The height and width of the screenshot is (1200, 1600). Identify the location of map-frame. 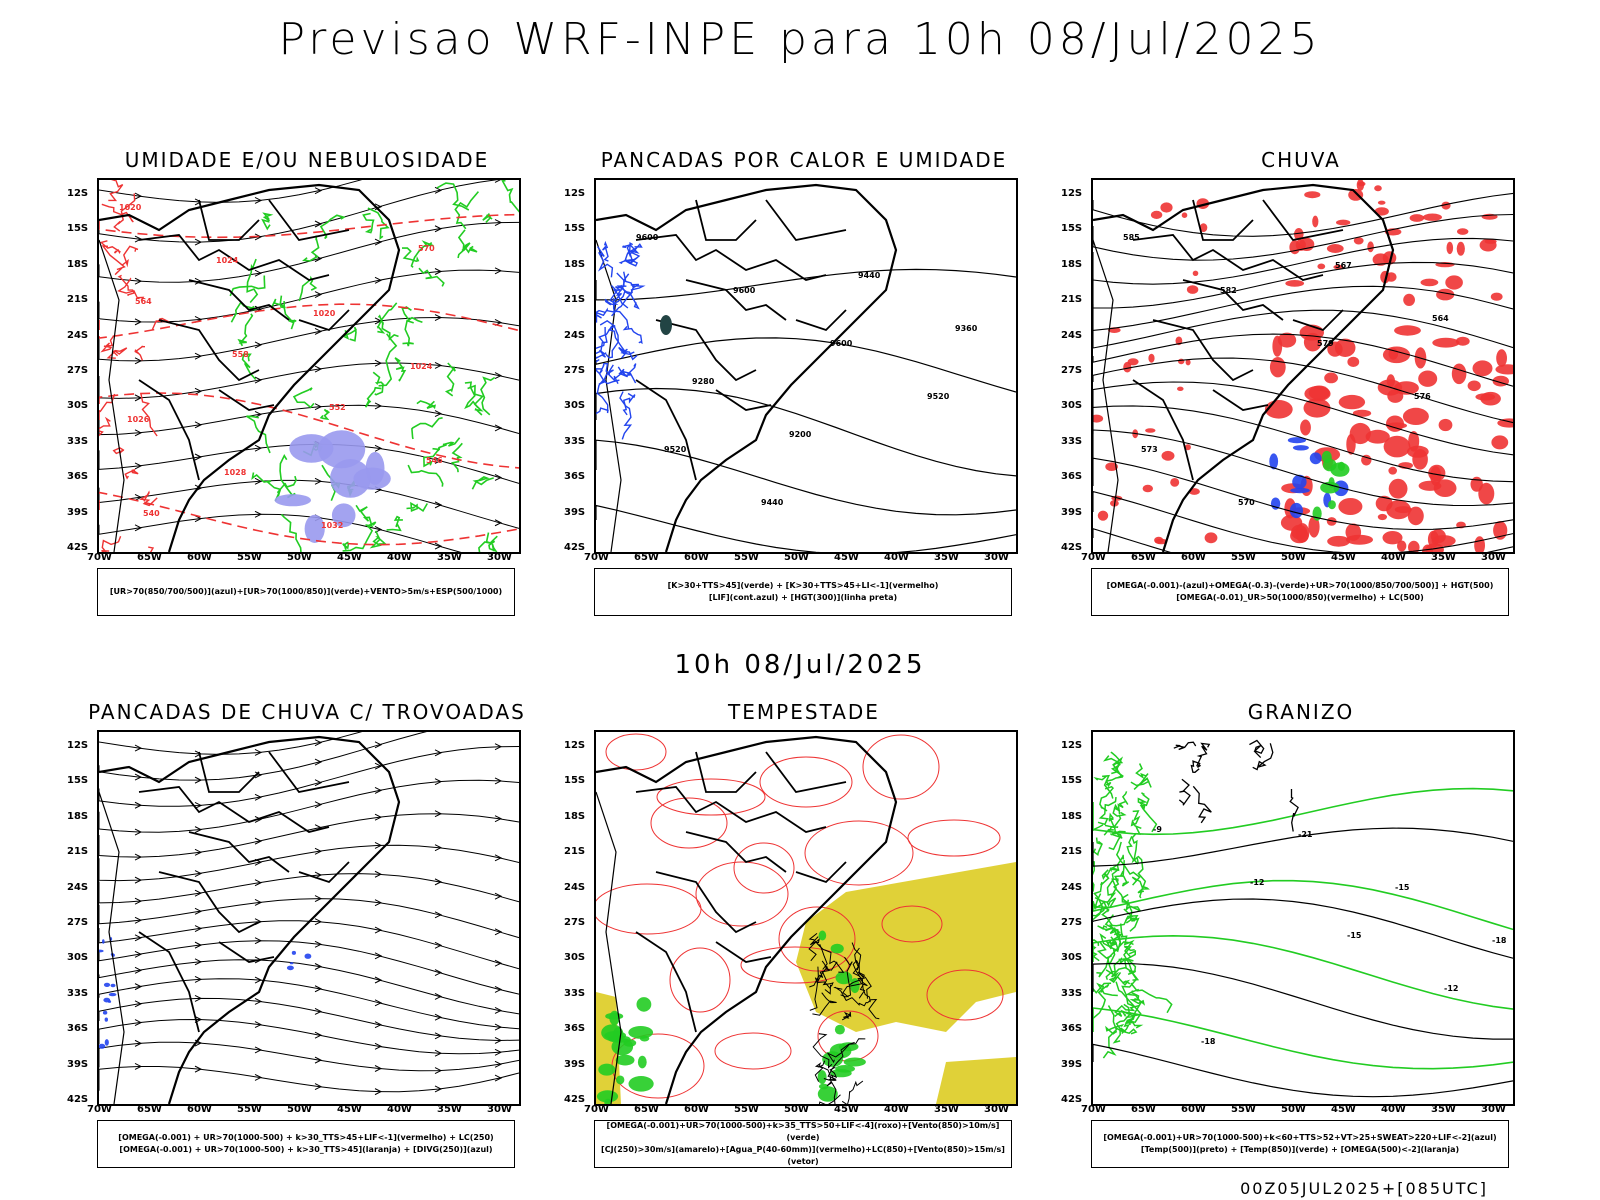
(309, 918).